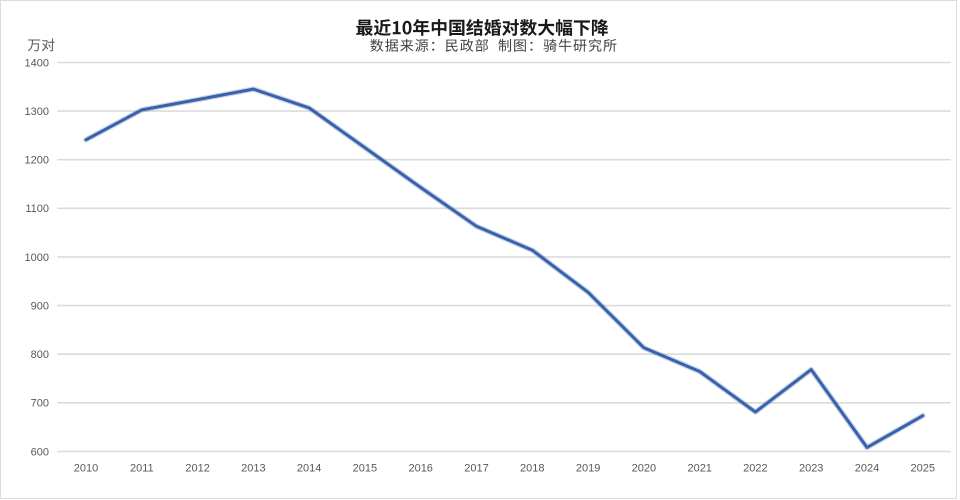 The image size is (960, 500). Describe the element at coordinates (40, 355) in the screenshot. I see `svg-text: 800` at that location.